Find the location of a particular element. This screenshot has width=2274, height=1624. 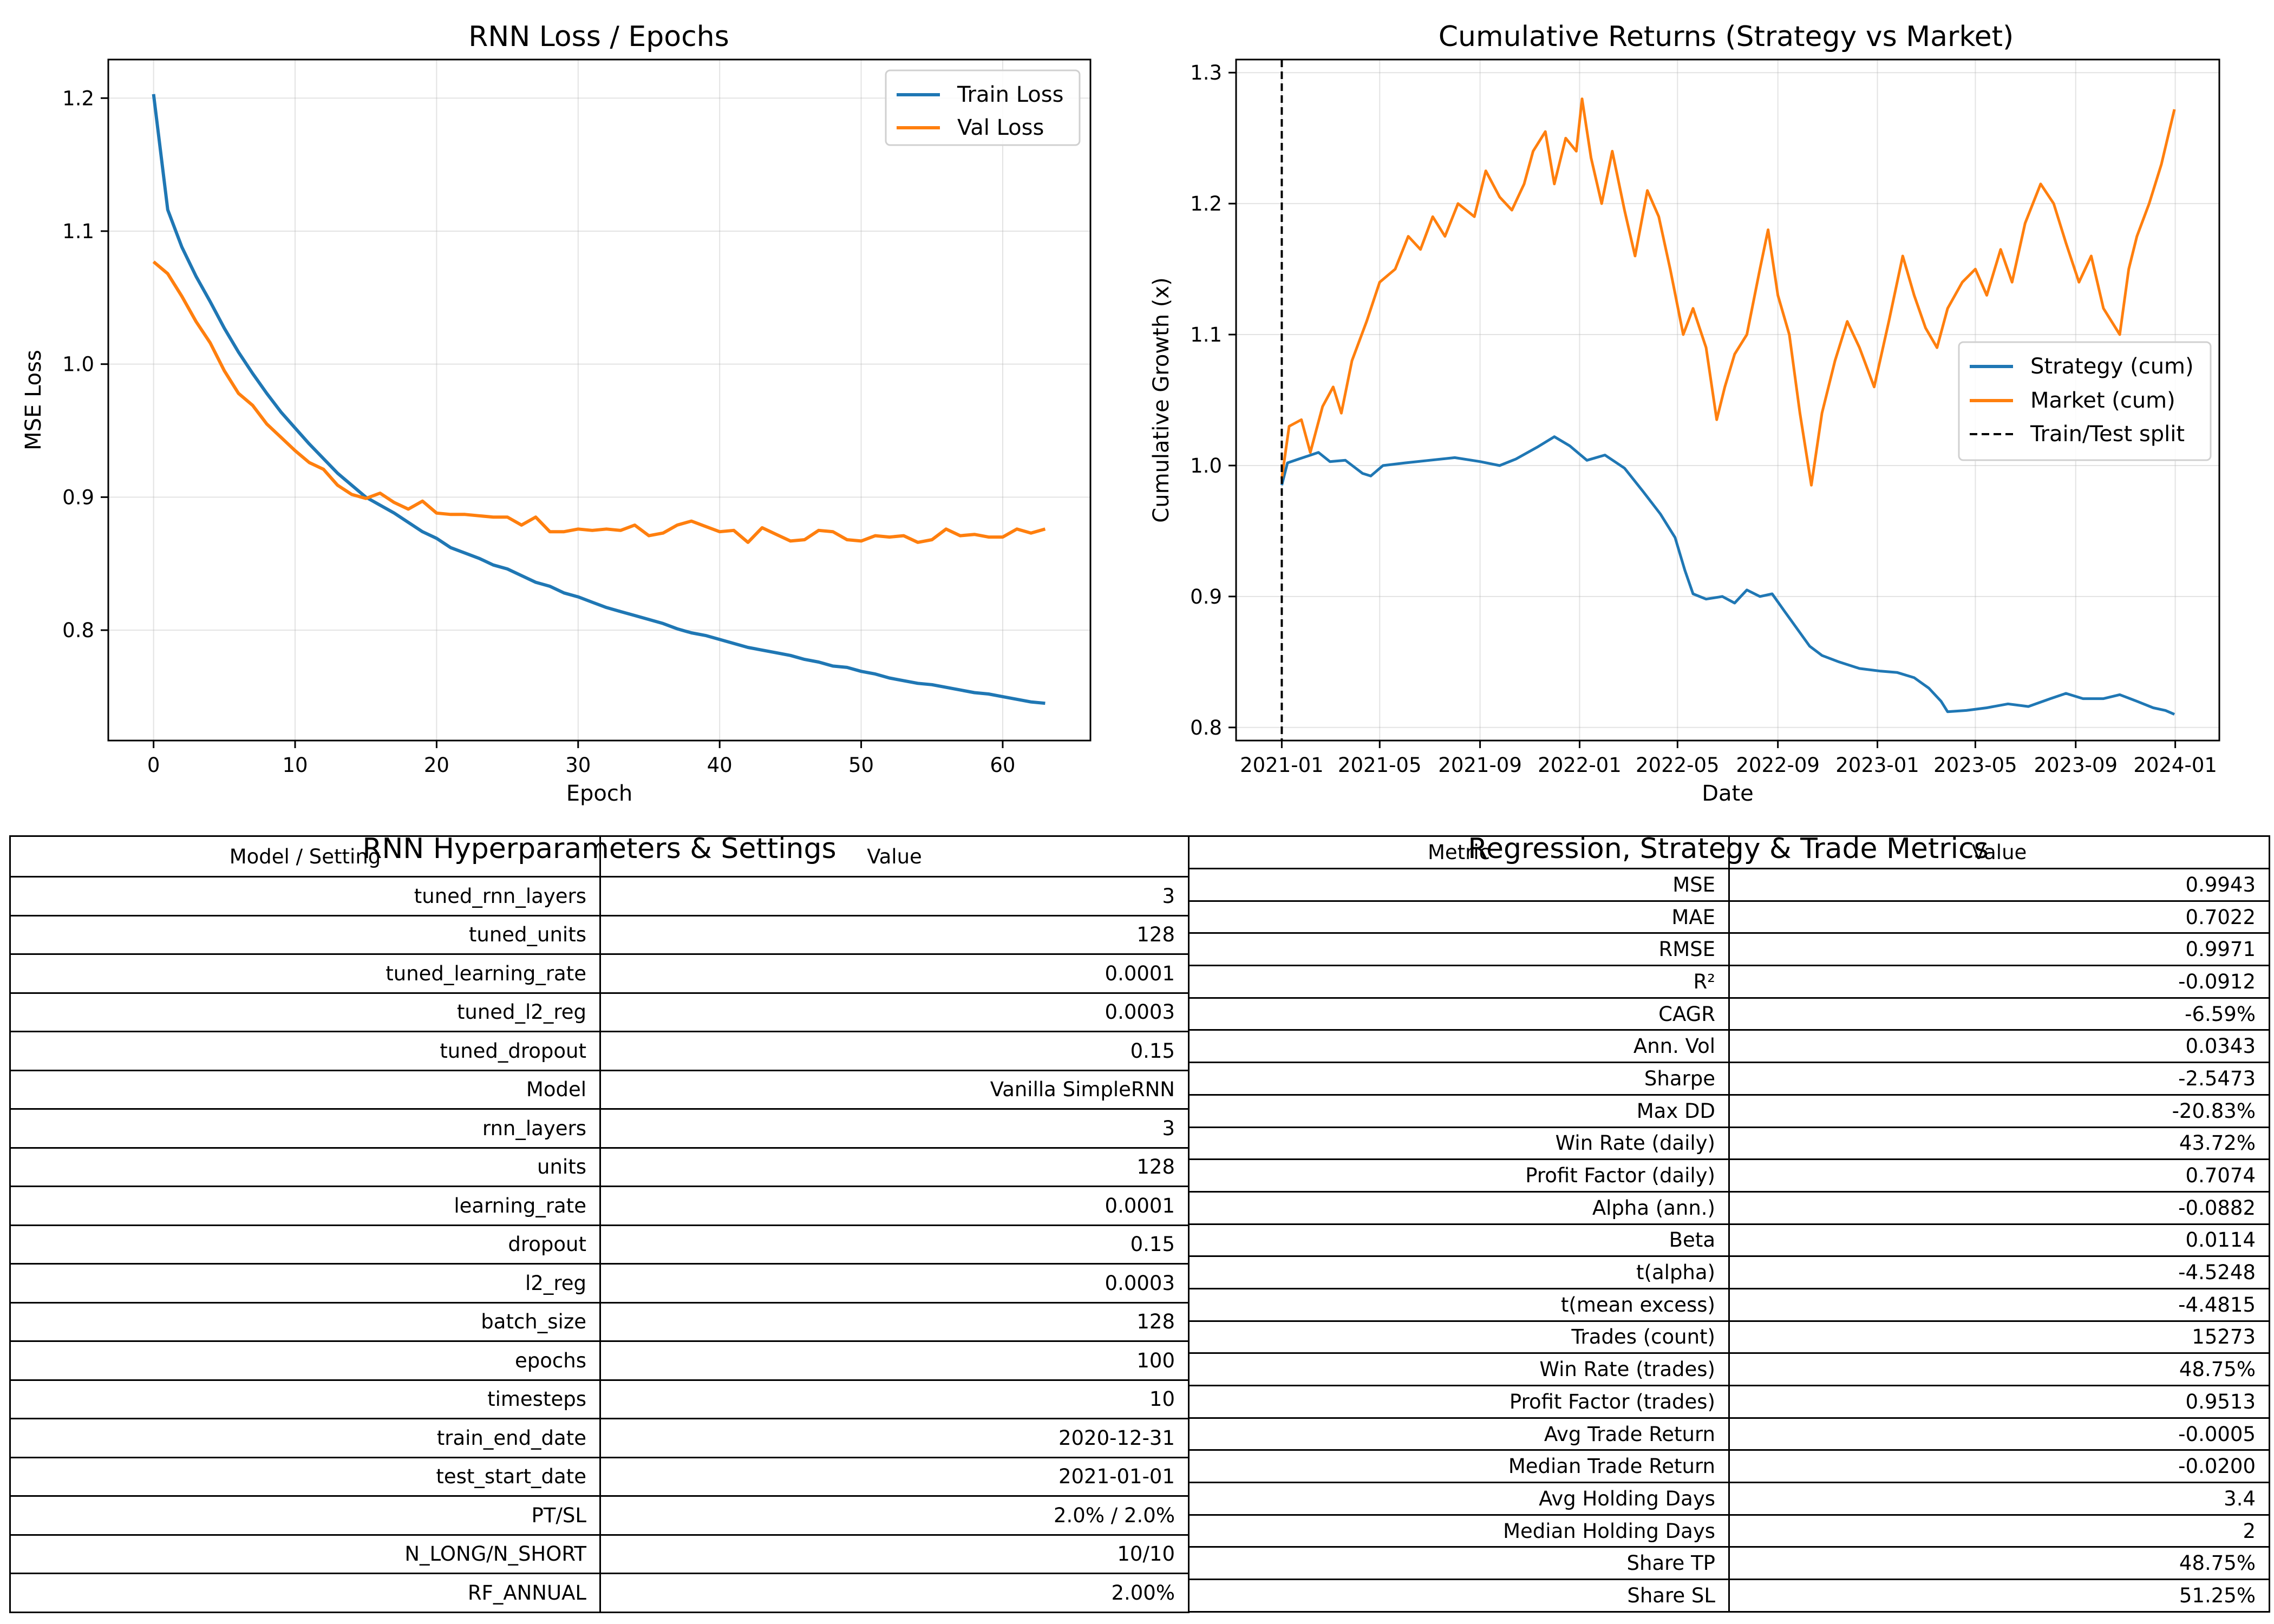

metrics-key-cell: R² is located at coordinates (1459, 982).